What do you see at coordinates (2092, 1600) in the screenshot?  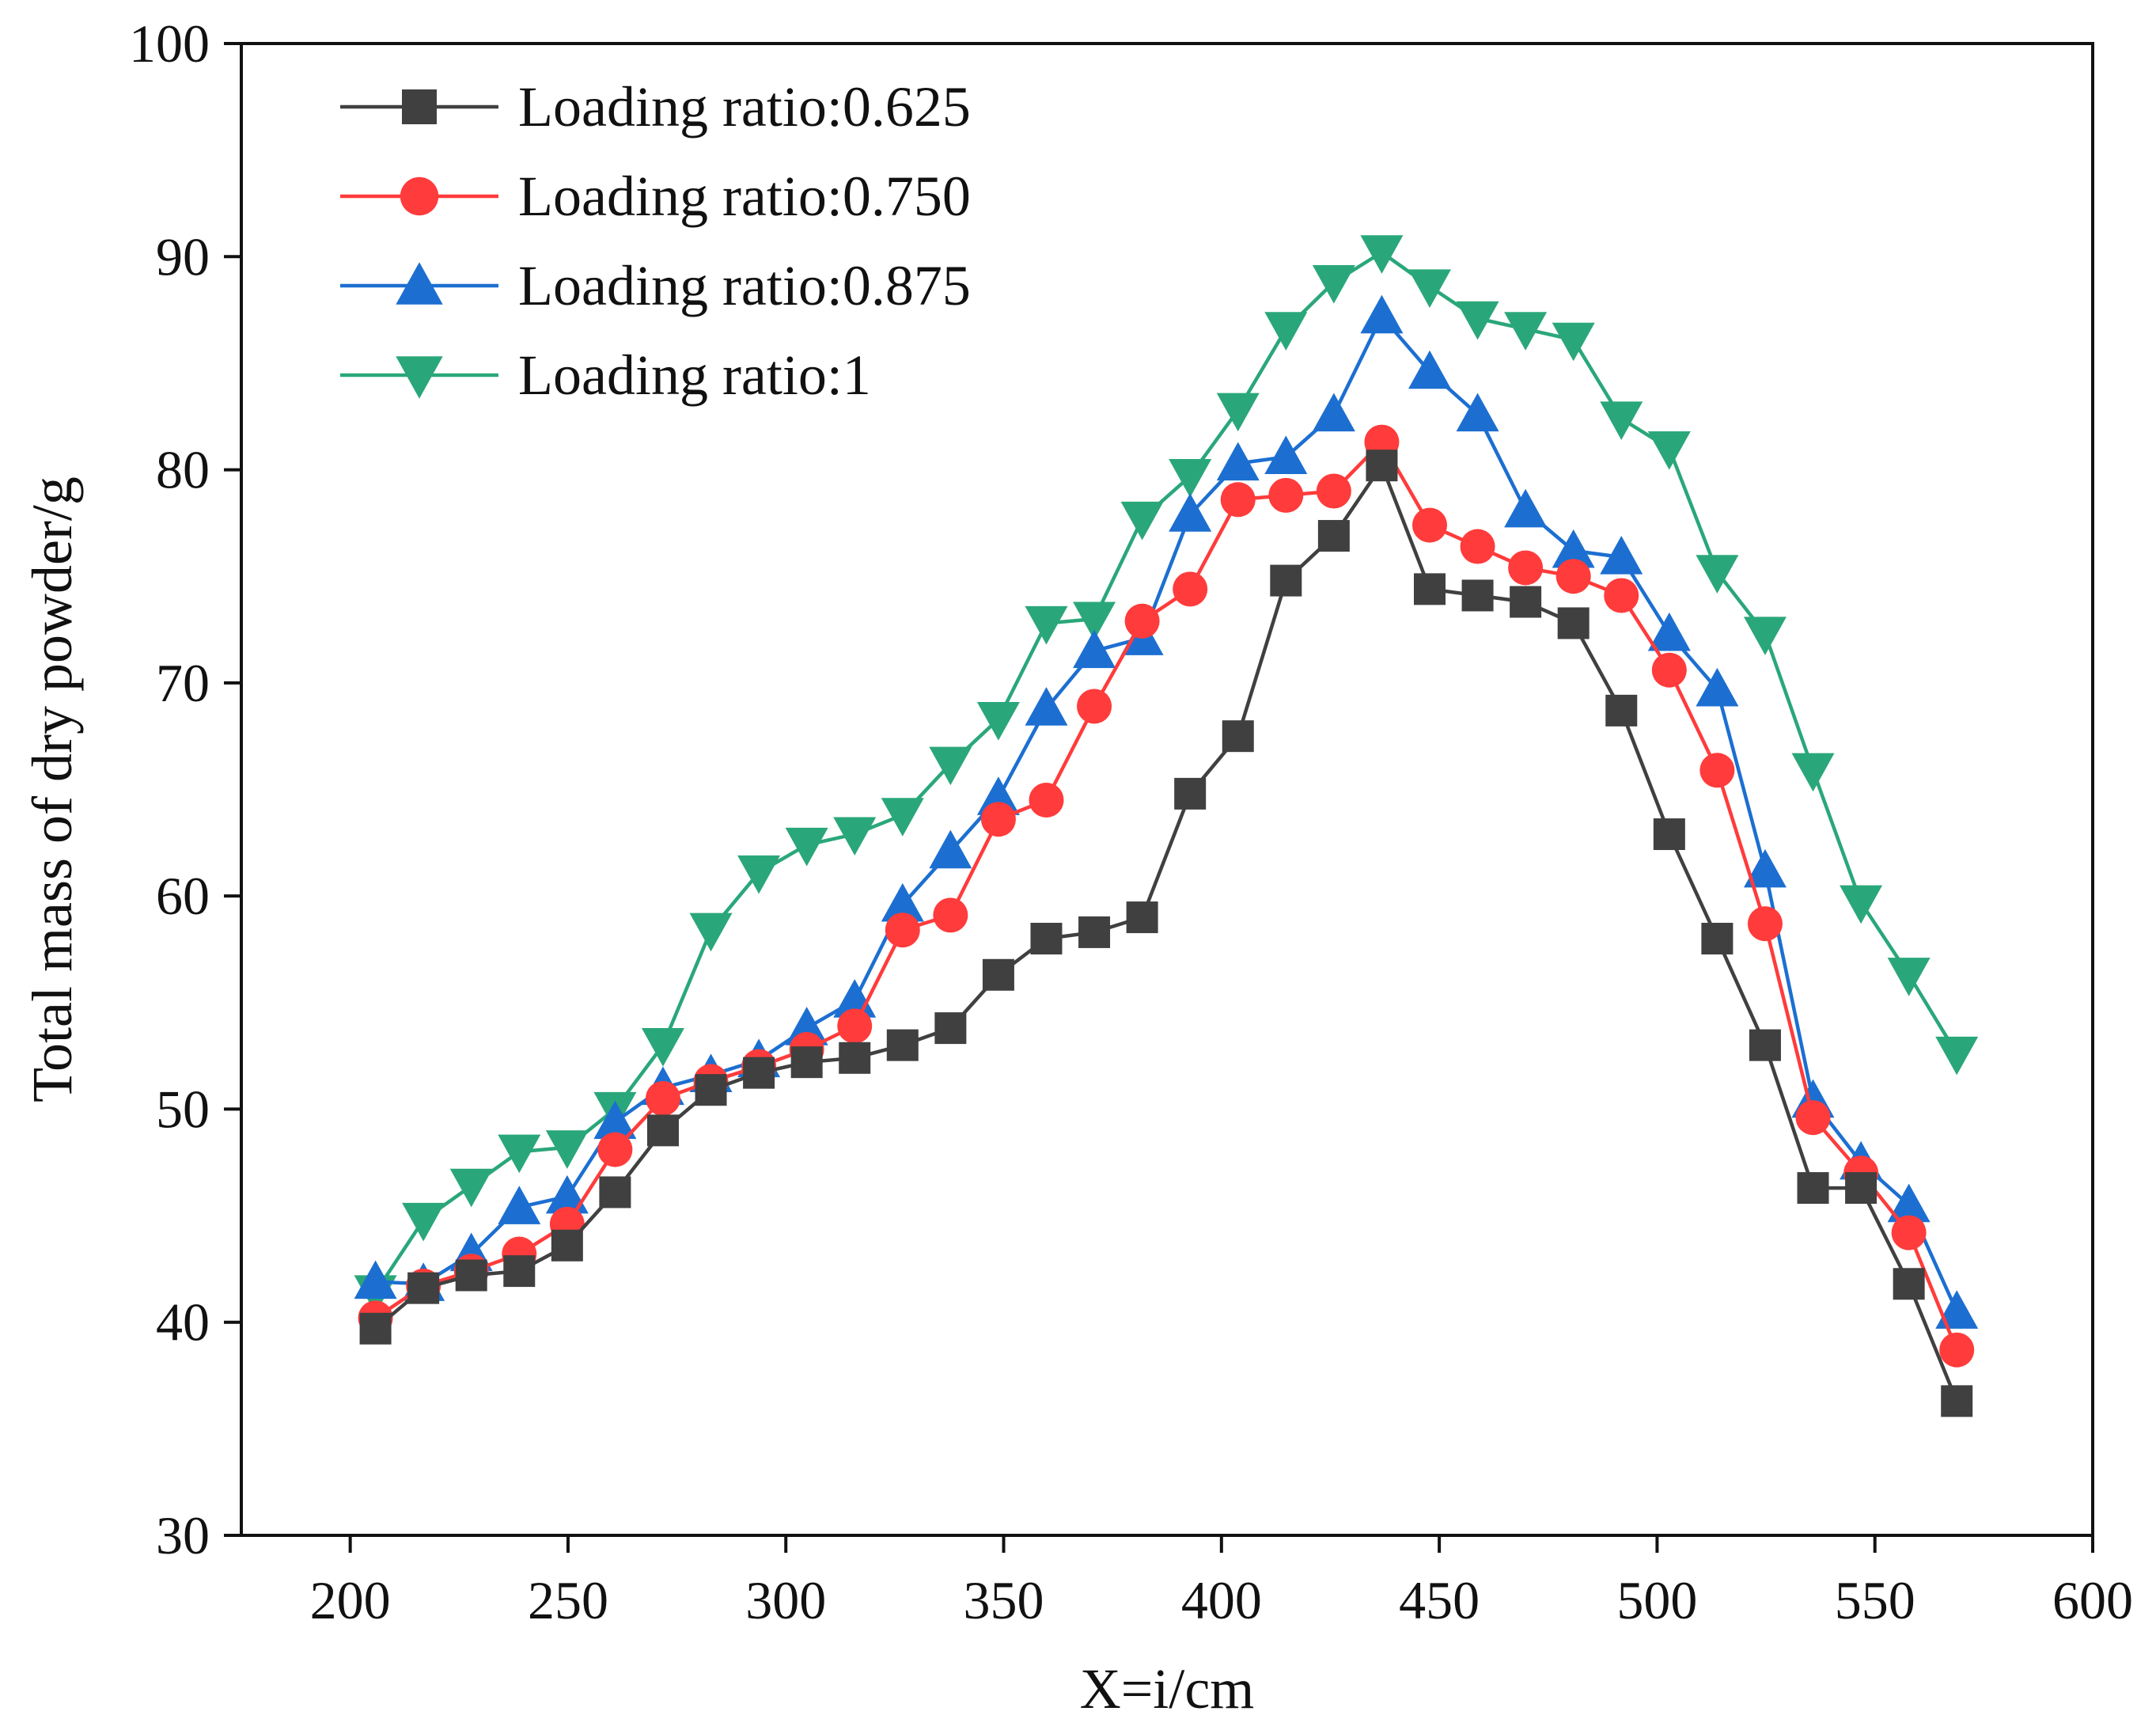 I see `x-tick-label: 600` at bounding box center [2092, 1600].